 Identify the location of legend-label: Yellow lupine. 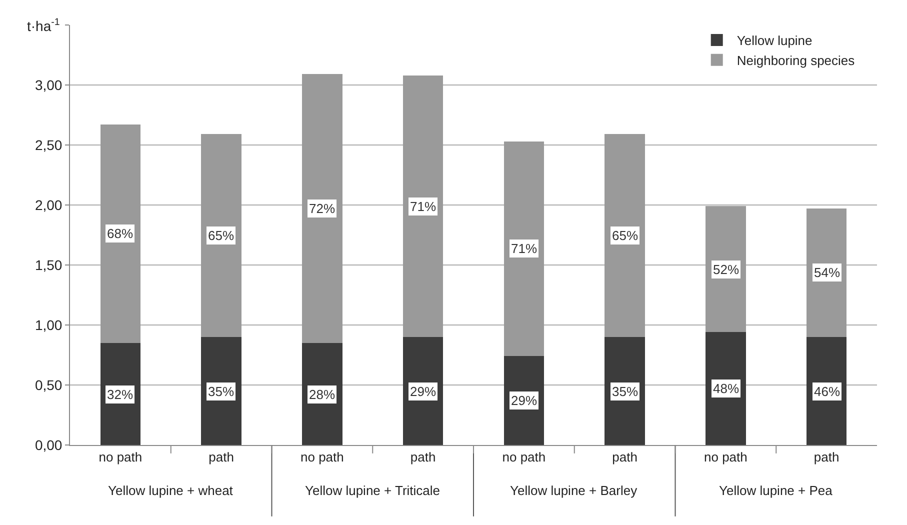
(774, 40).